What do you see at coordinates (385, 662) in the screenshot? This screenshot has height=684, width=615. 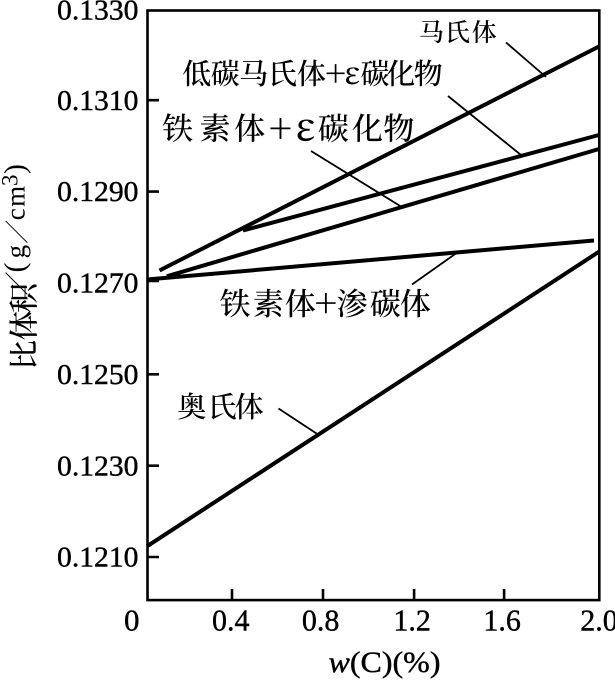 I see `svg-text: w(C)(%)` at bounding box center [385, 662].